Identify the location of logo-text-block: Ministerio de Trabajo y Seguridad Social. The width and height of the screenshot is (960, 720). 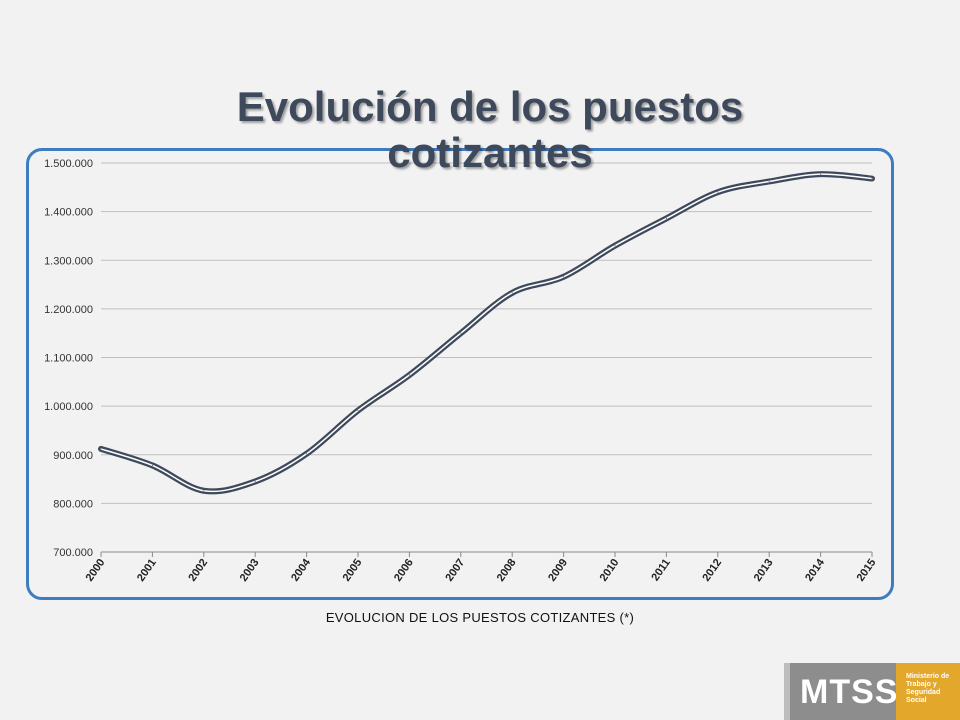
(928, 691).